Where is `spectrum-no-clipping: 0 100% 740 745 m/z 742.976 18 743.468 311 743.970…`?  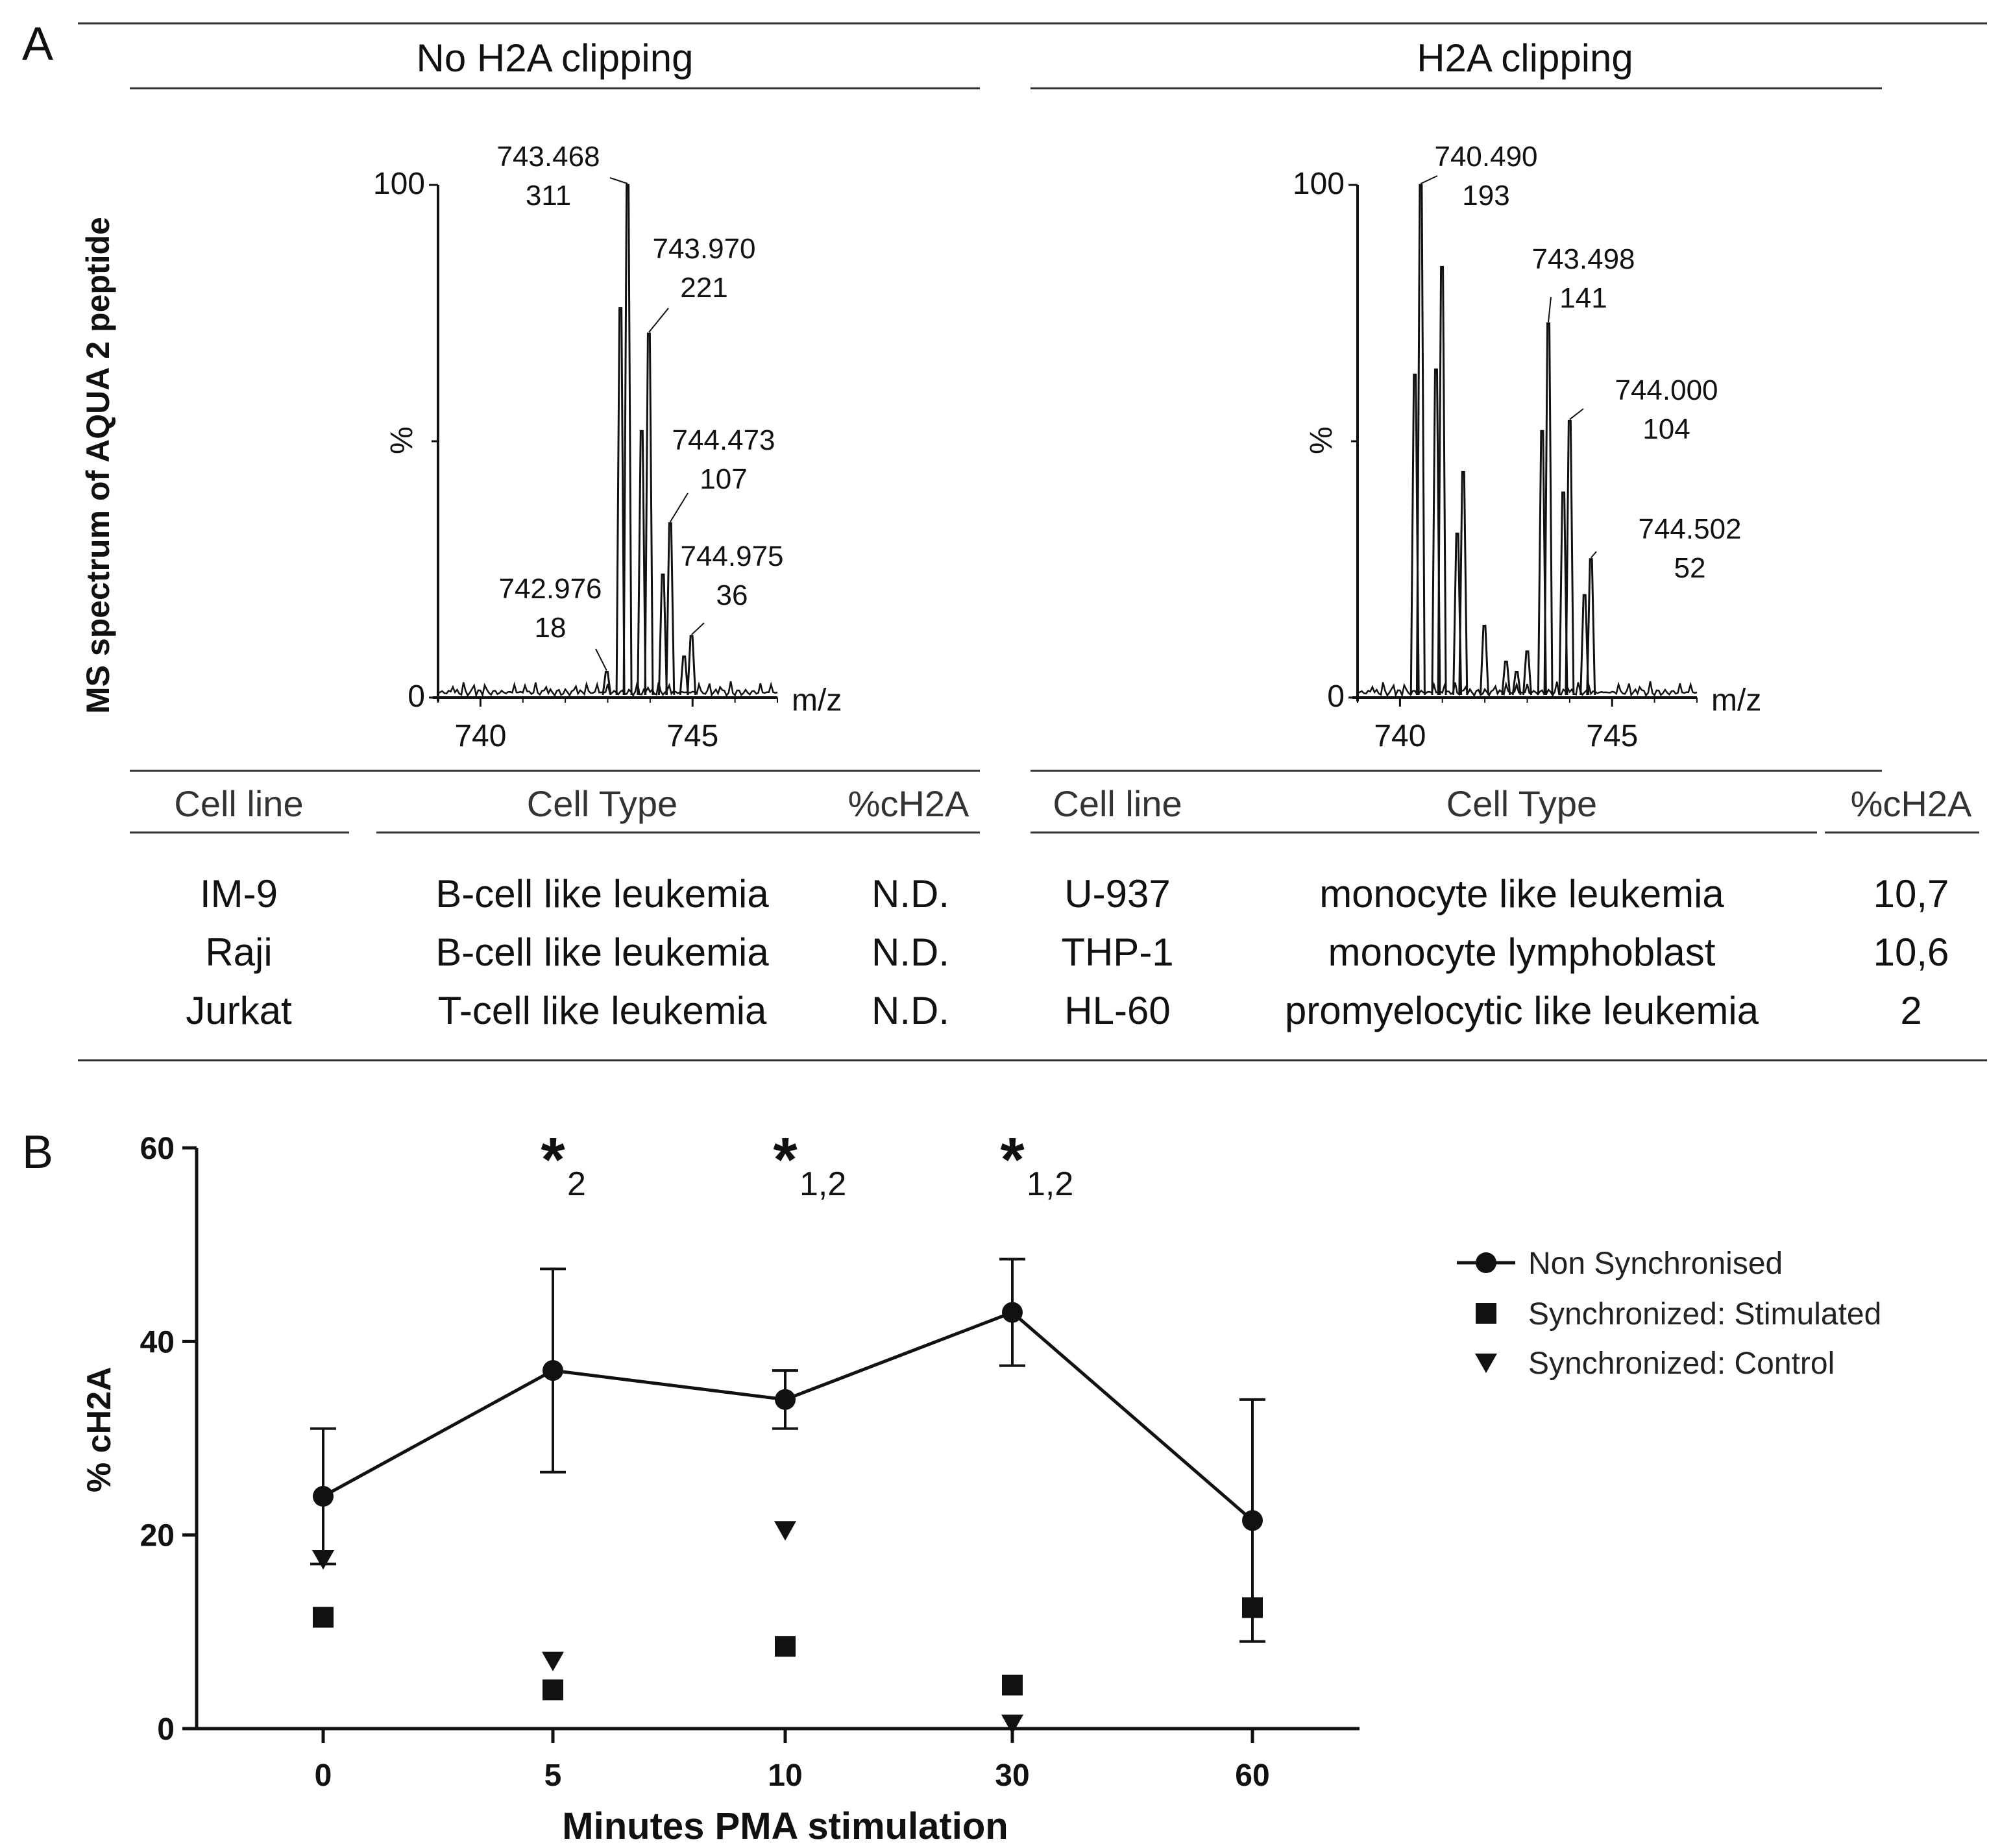 spectrum-no-clipping: 0 100% 740 745 m/z 742.976 18 743.468 311 743.970… is located at coordinates (607, 447).